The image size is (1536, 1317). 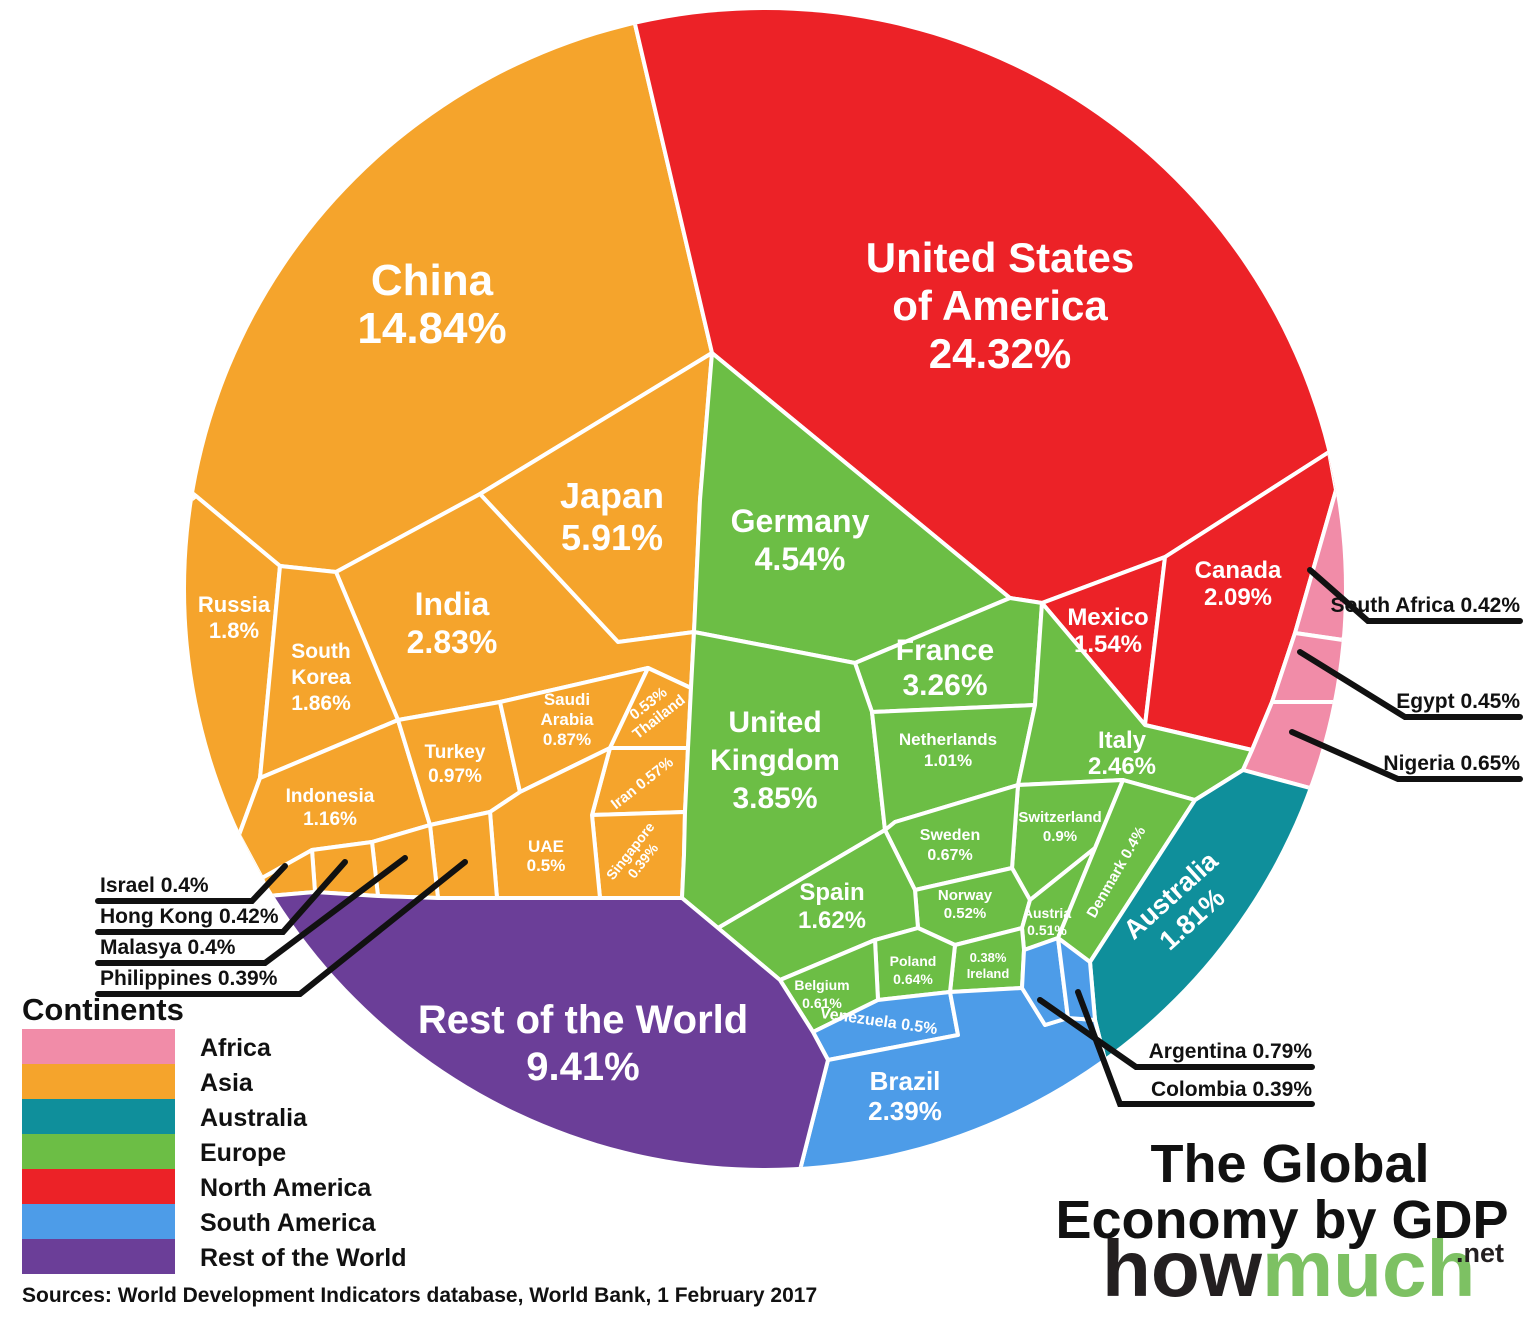 What do you see at coordinates (546, 846) in the screenshot?
I see `uae-label: UAE` at bounding box center [546, 846].